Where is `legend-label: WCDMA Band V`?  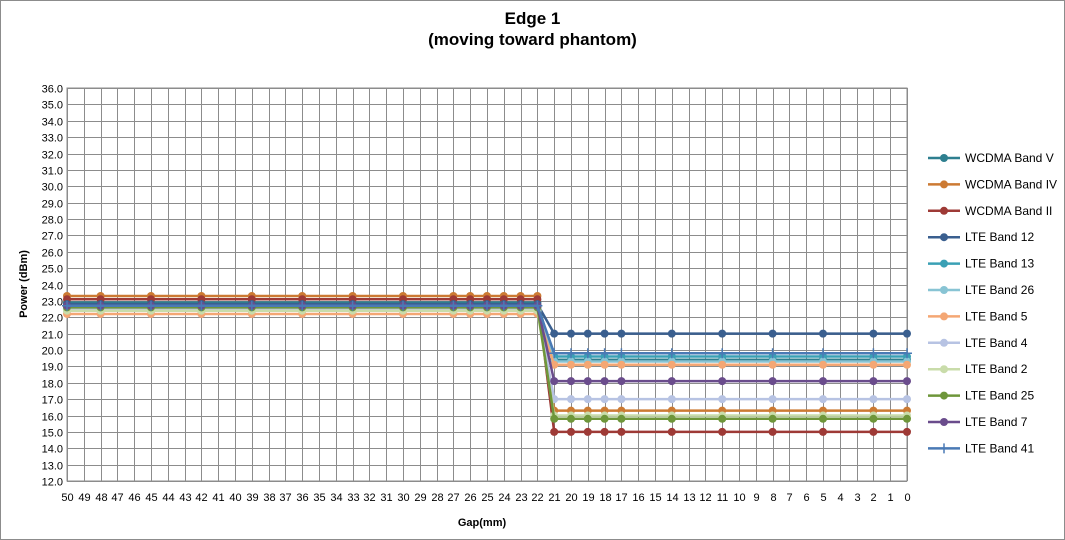
legend-label: WCDMA Band V is located at coordinates (1009, 158).